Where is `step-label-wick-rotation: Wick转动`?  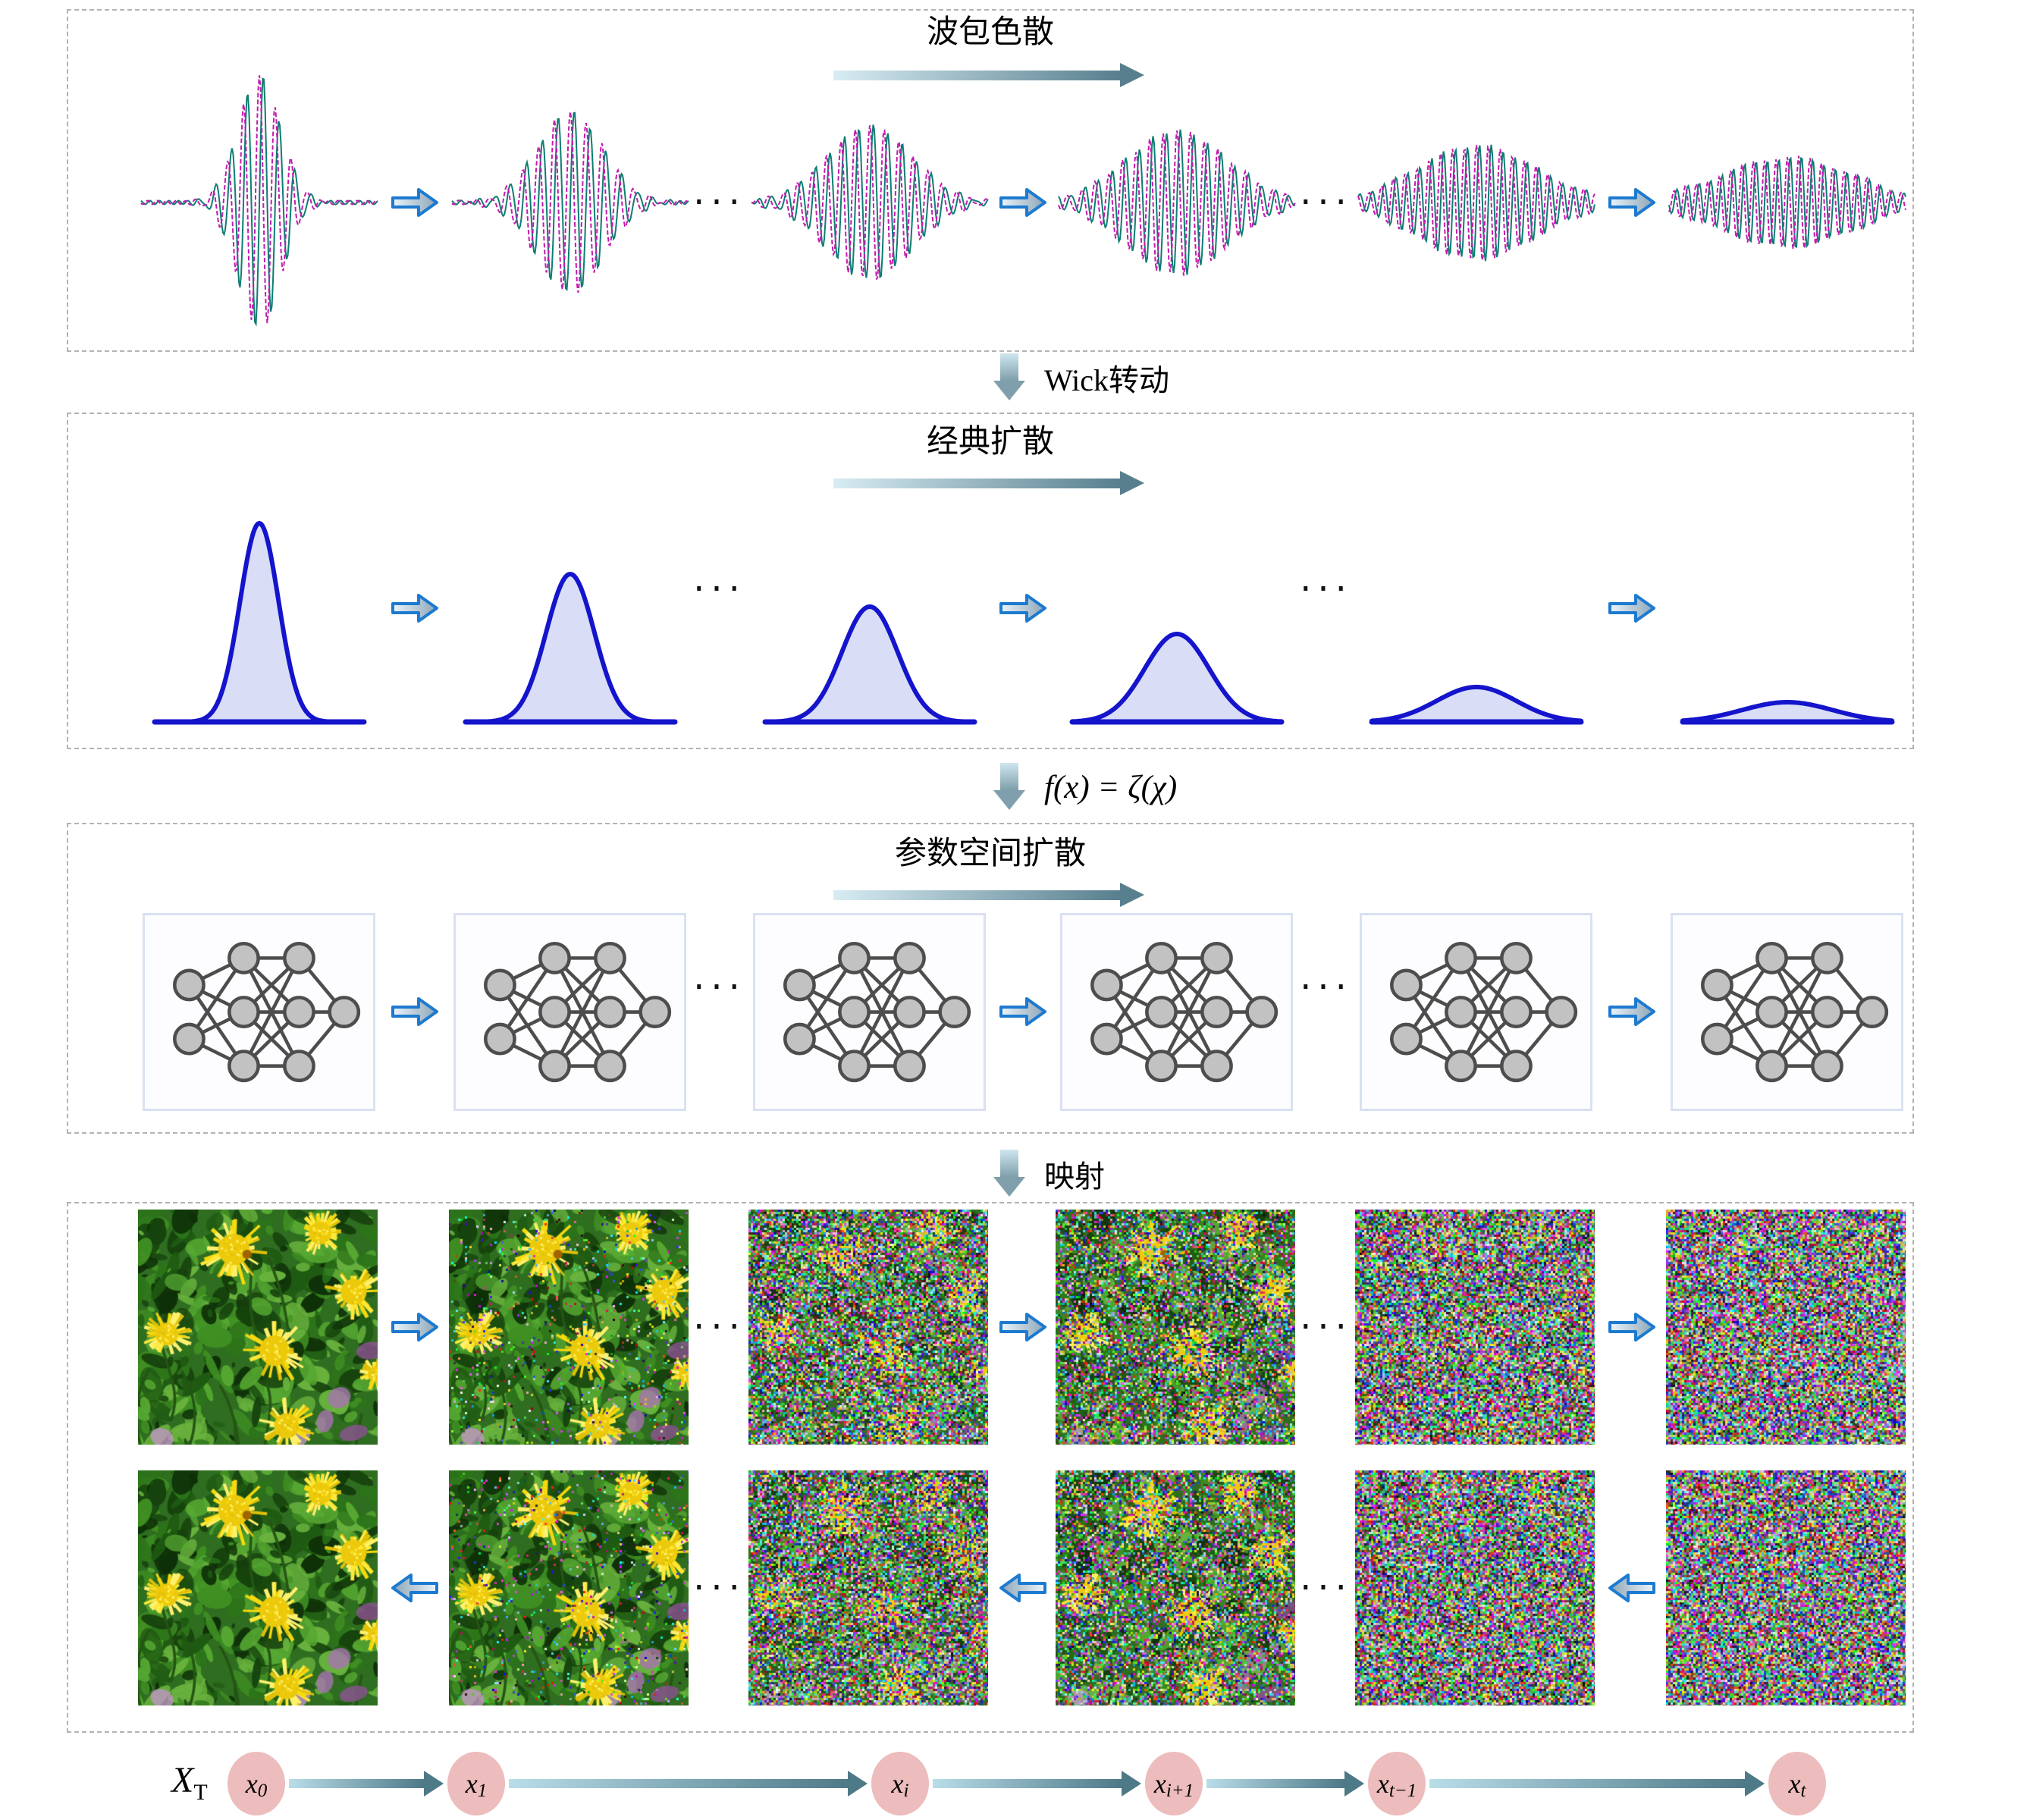
step-label-wick-rotation: Wick转动 is located at coordinates (1107, 380).